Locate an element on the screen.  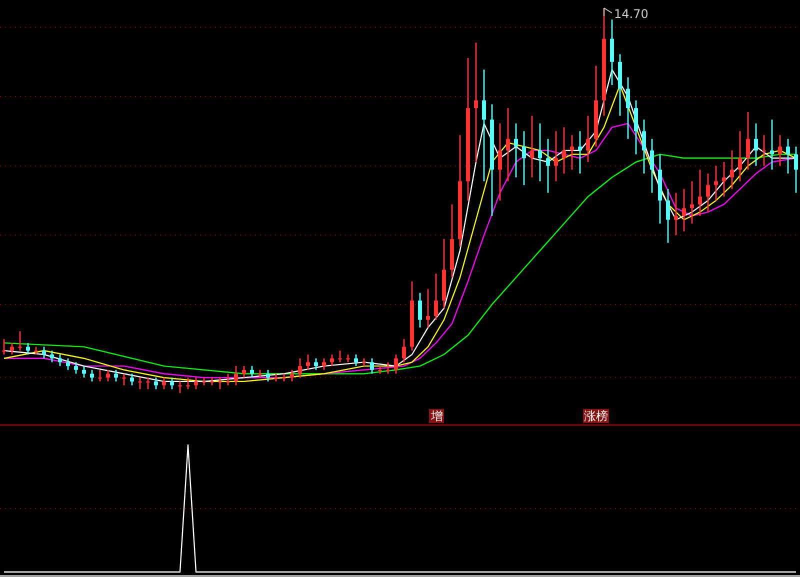
annotation: 14.70 is located at coordinates (631, 14).